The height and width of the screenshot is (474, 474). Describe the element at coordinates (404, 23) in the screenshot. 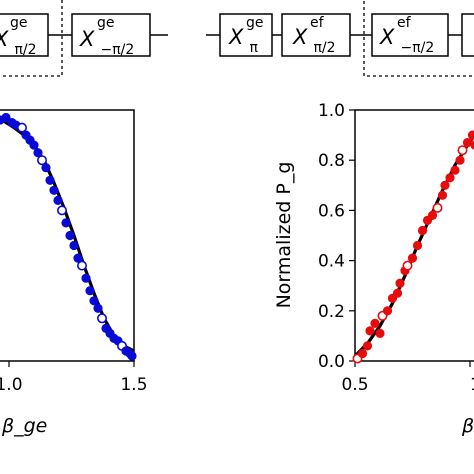

I see `gate-right-3-sup: ef` at that location.